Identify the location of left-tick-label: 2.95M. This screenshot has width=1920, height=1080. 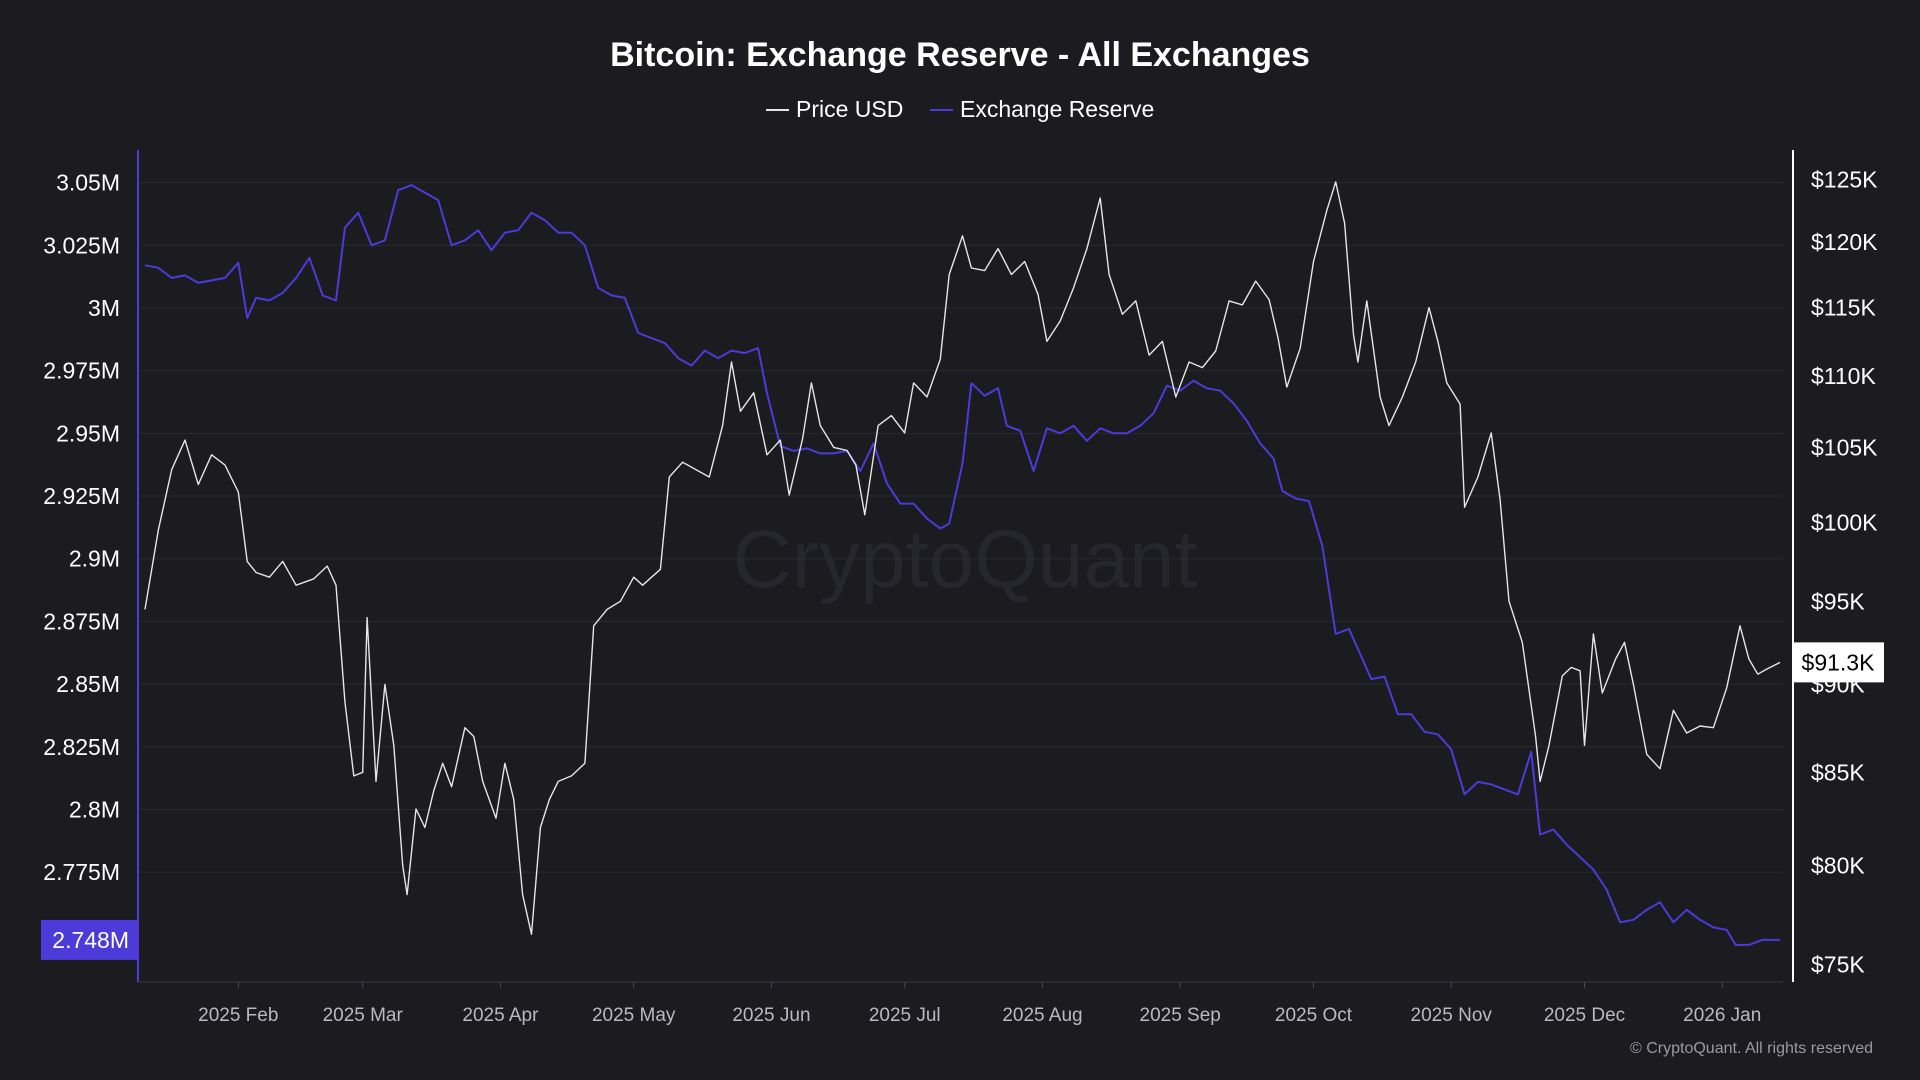
(88, 433).